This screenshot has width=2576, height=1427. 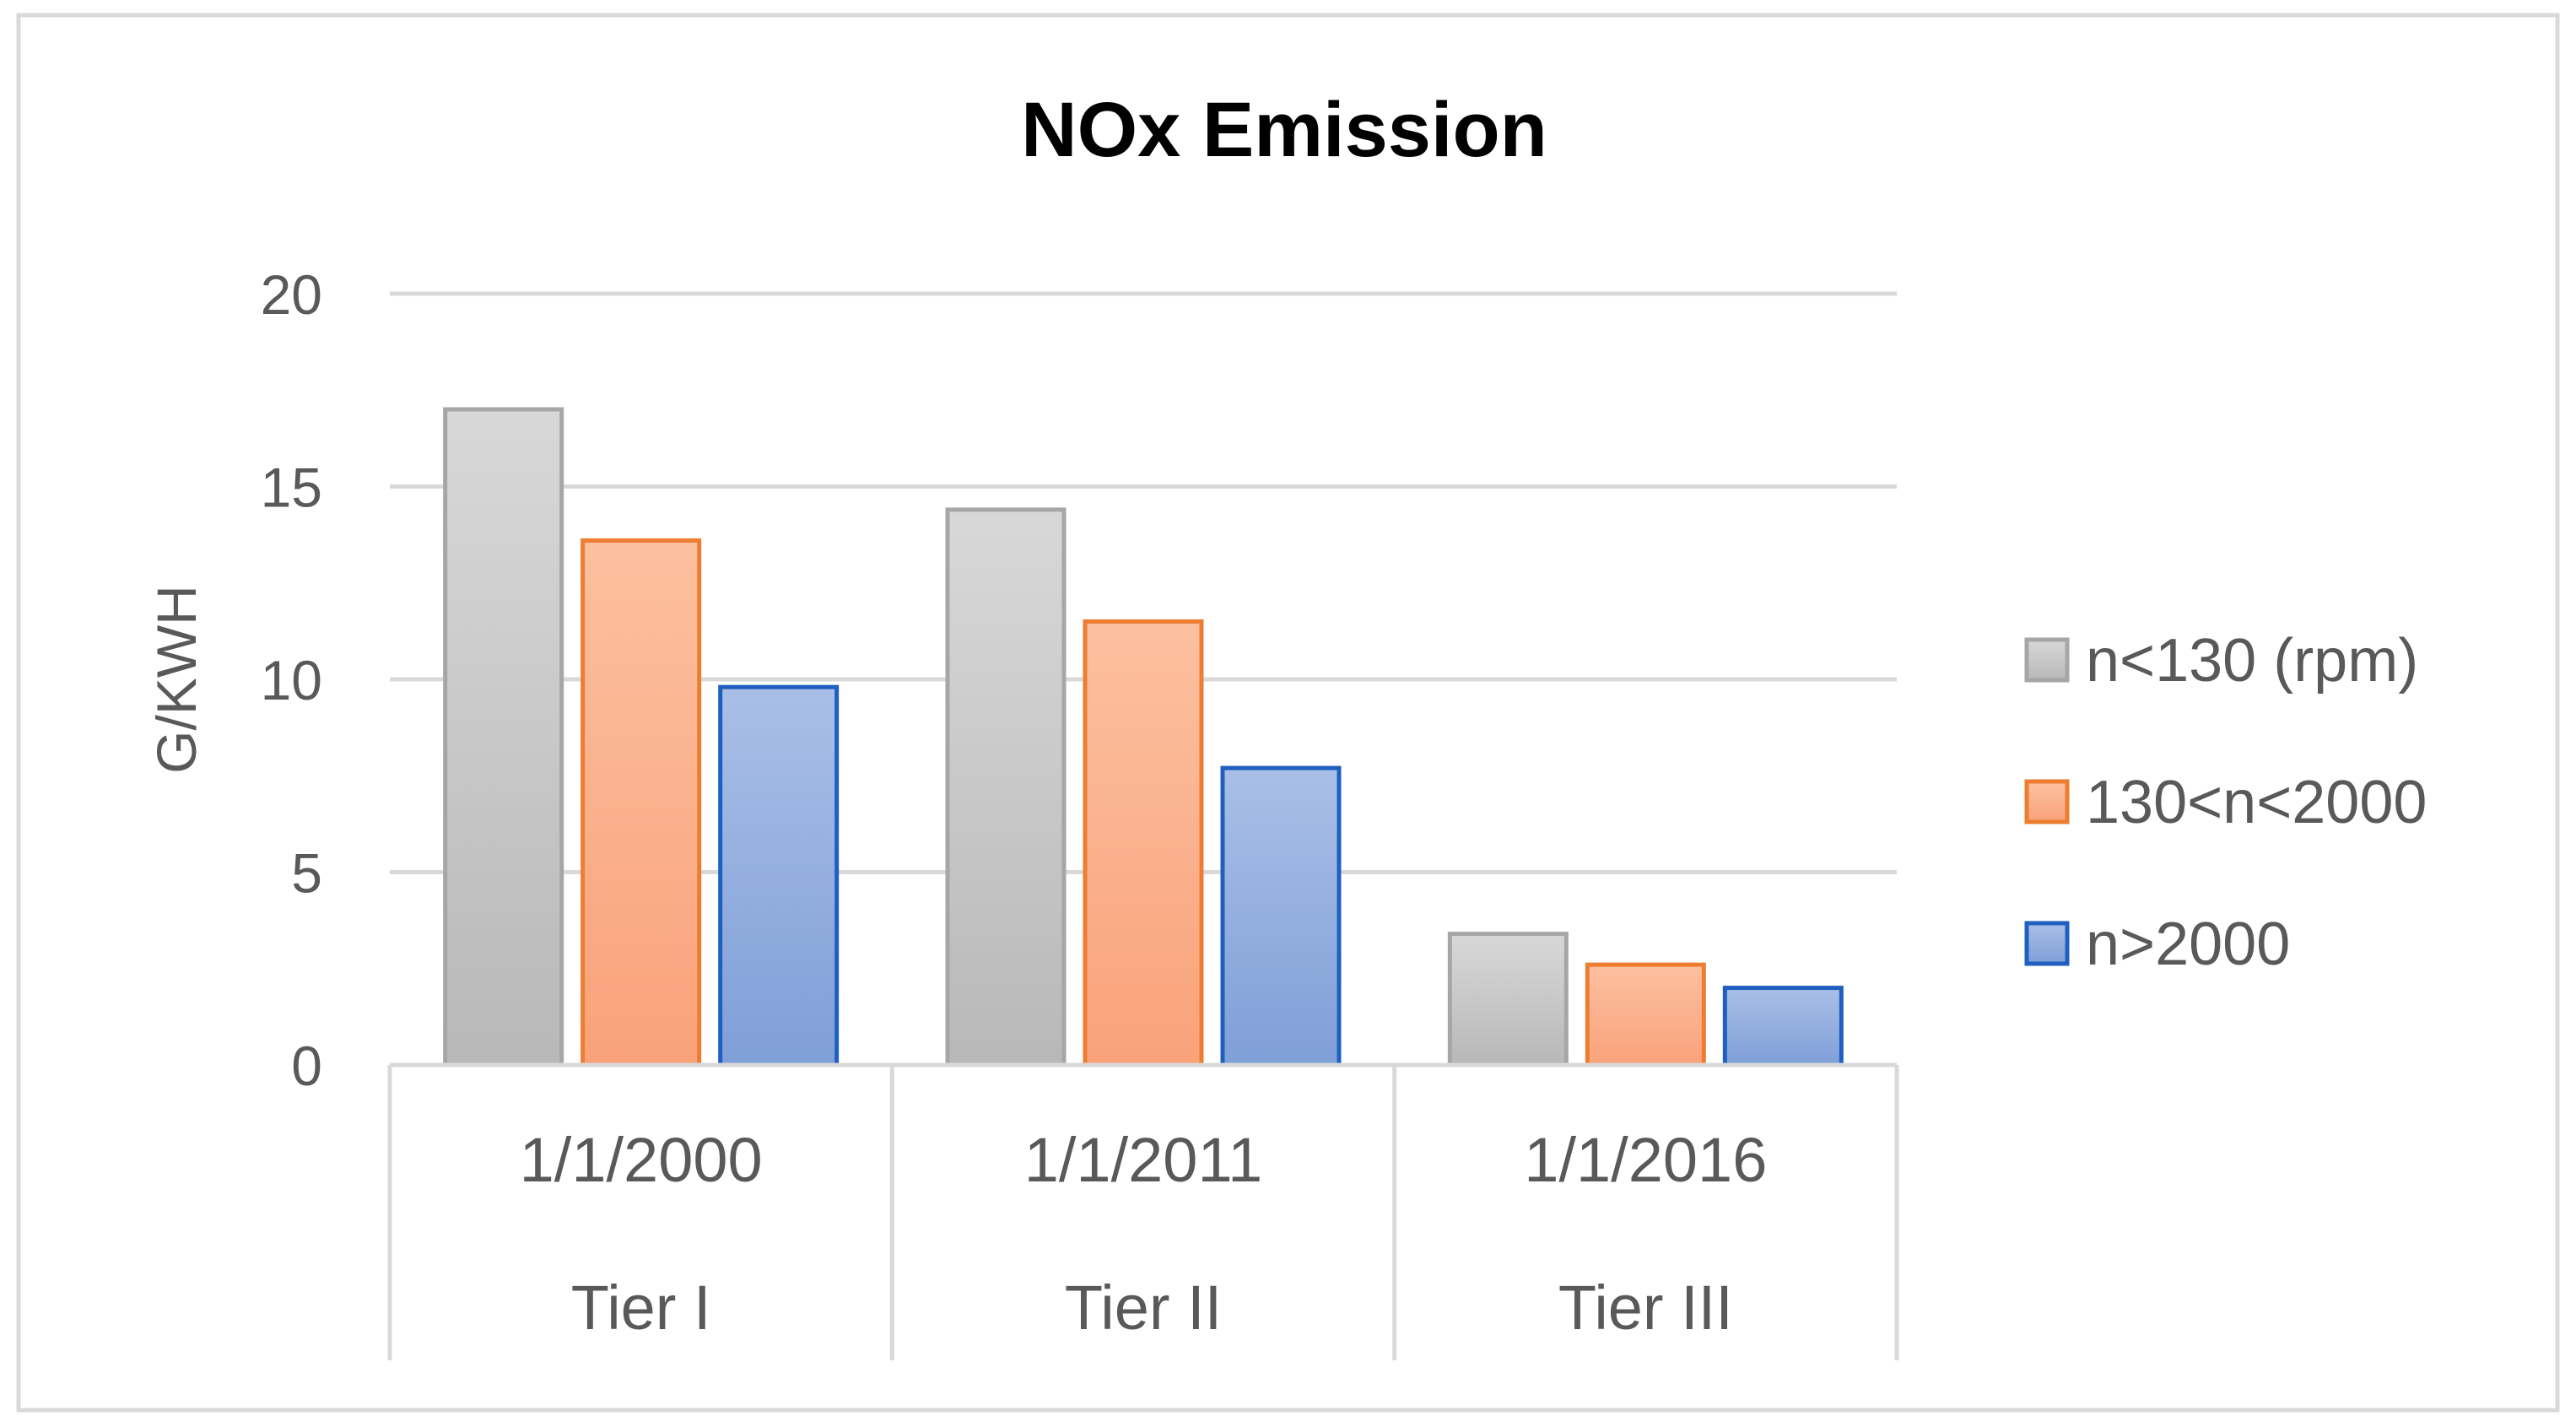 I want to click on x-tier-label: Tier I, so click(x=641, y=1308).